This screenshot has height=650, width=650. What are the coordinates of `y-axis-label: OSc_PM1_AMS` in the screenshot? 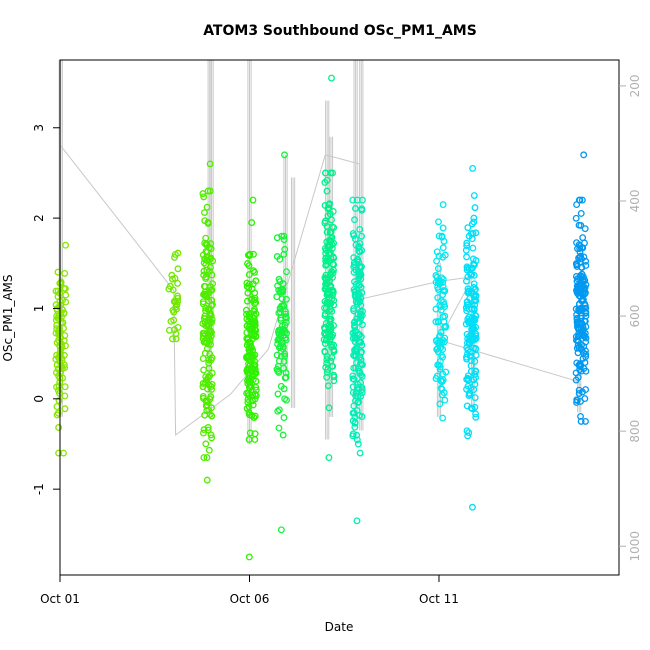 It's located at (8, 317).